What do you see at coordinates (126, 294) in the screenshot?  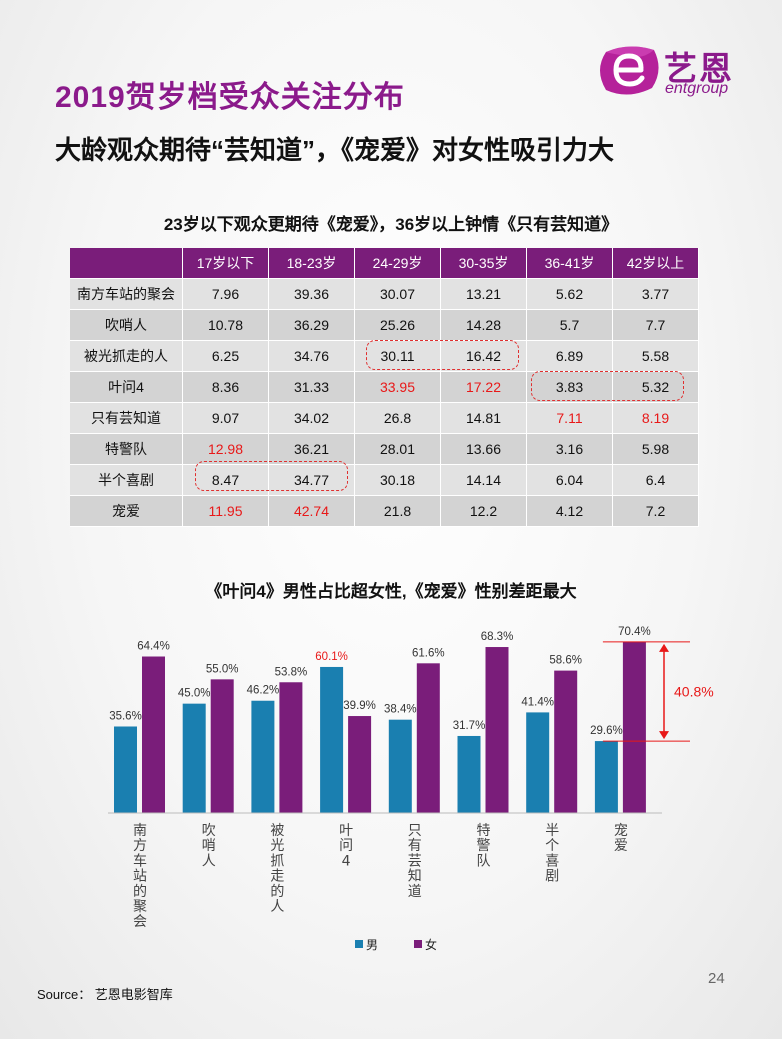 I see `row-label: 南方车站的聚会` at bounding box center [126, 294].